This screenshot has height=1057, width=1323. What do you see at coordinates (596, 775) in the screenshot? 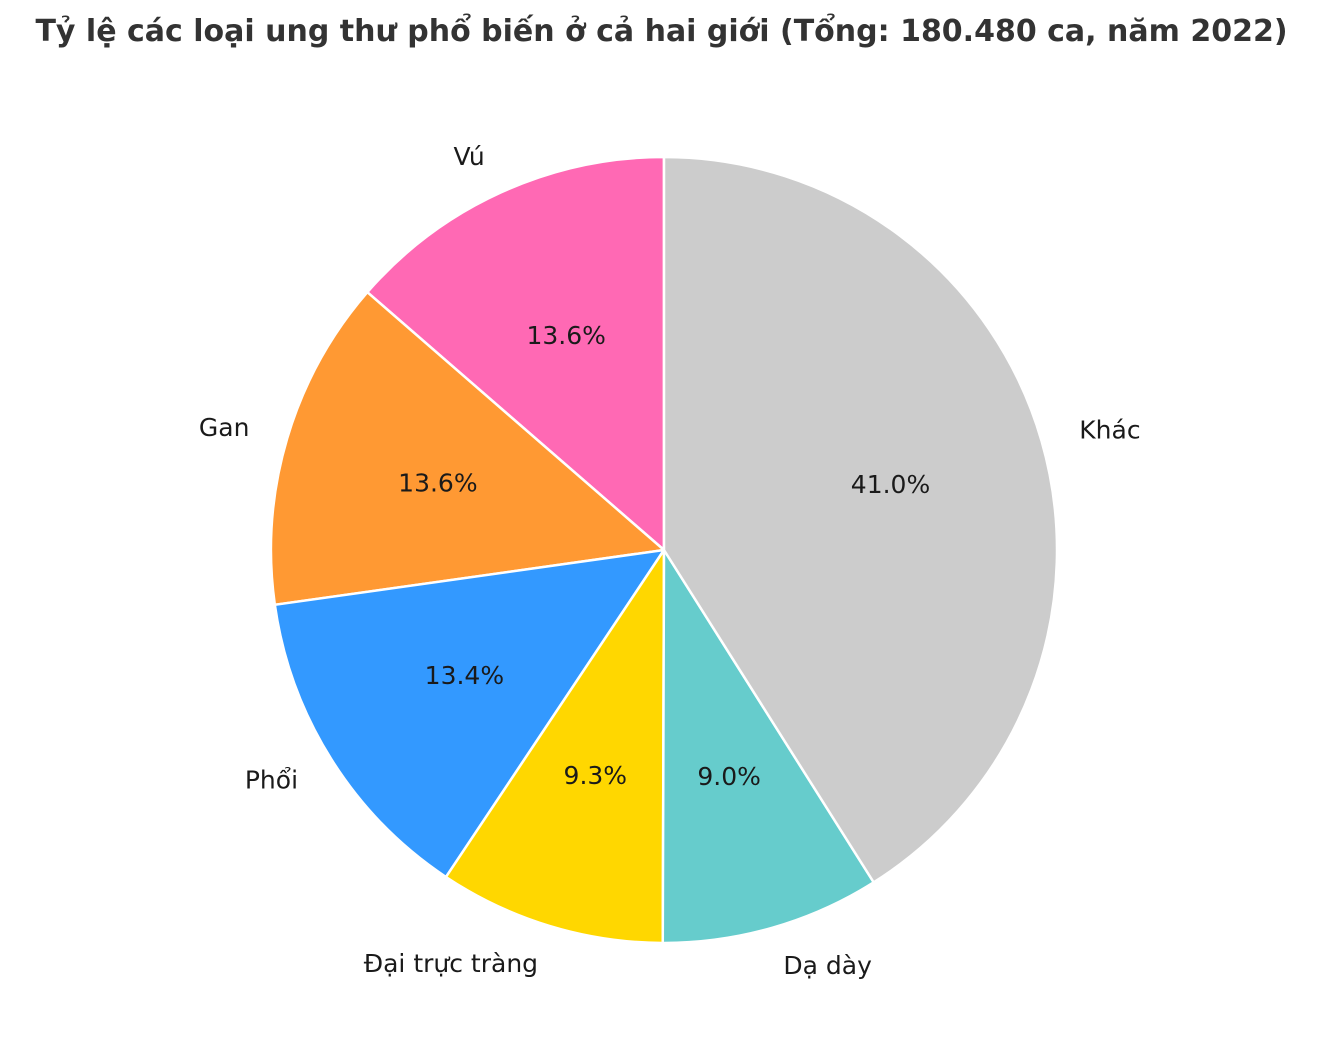
I see `slice-percent-label: 9.3%` at bounding box center [596, 775].